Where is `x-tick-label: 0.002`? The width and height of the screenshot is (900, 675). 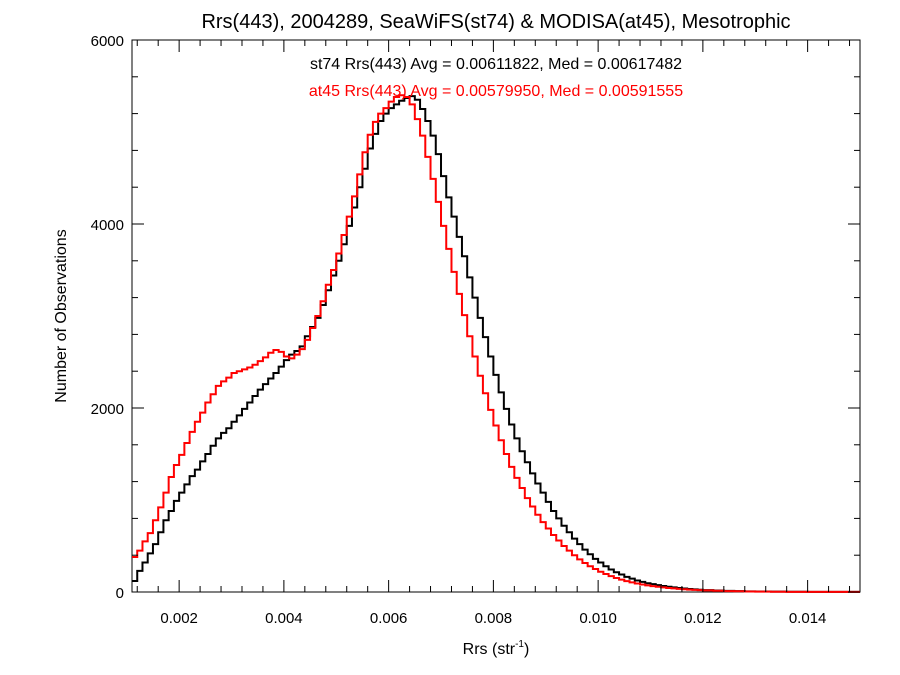
x-tick-label: 0.002 is located at coordinates (179, 618).